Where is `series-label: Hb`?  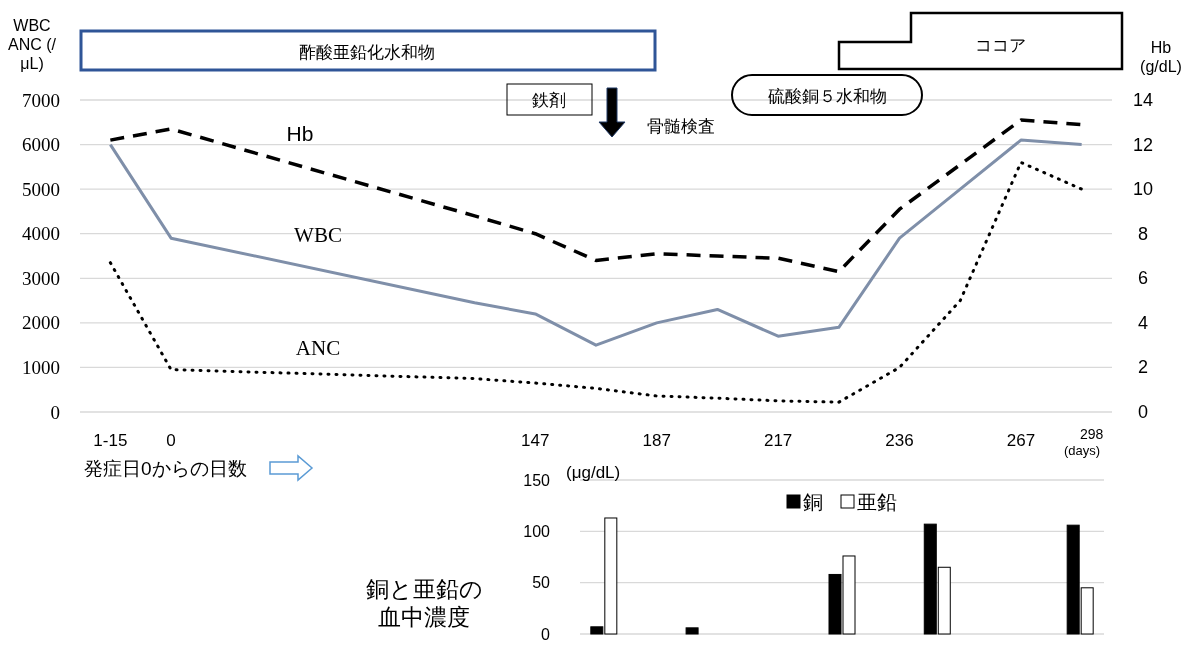 series-label: Hb is located at coordinates (300, 133).